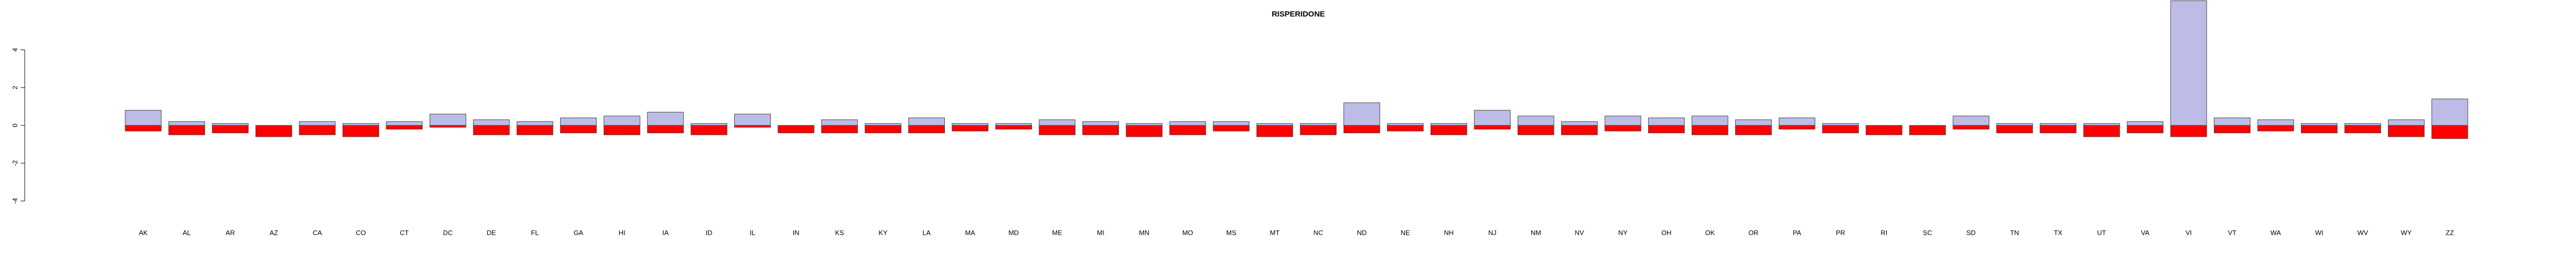 This screenshot has width=2576, height=258. What do you see at coordinates (1449, 232) in the screenshot?
I see `x-tick-label: NH` at bounding box center [1449, 232].